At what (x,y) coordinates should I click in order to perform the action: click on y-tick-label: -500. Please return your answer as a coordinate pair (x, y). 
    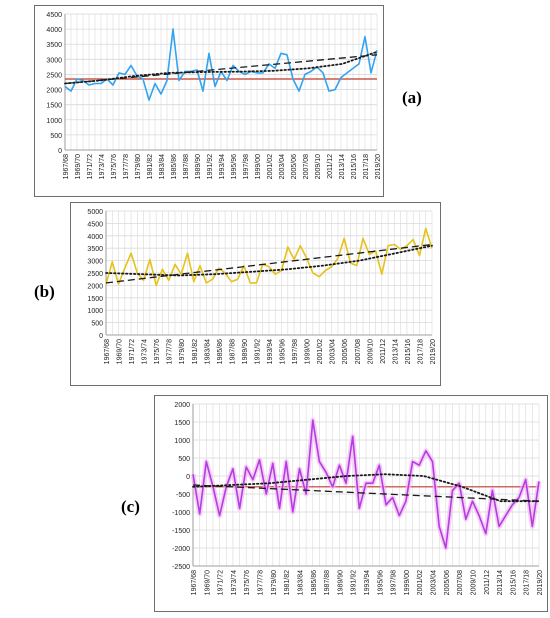
    Looking at the image, I should click on (183, 495).